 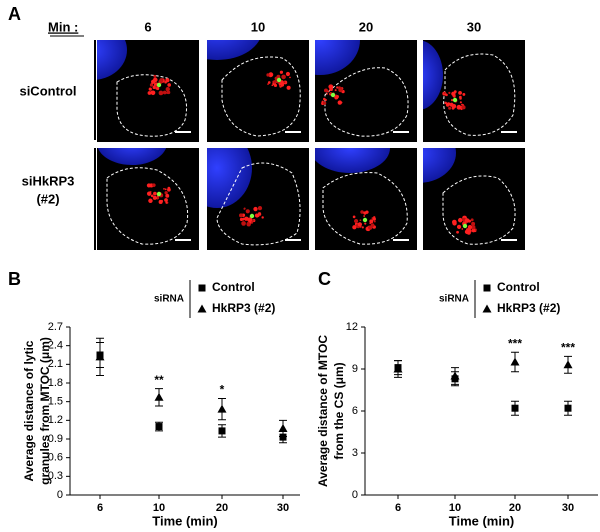 What do you see at coordinates (55, 420) in the screenshot?
I see `y-tick-label: 1.2` at bounding box center [55, 420].